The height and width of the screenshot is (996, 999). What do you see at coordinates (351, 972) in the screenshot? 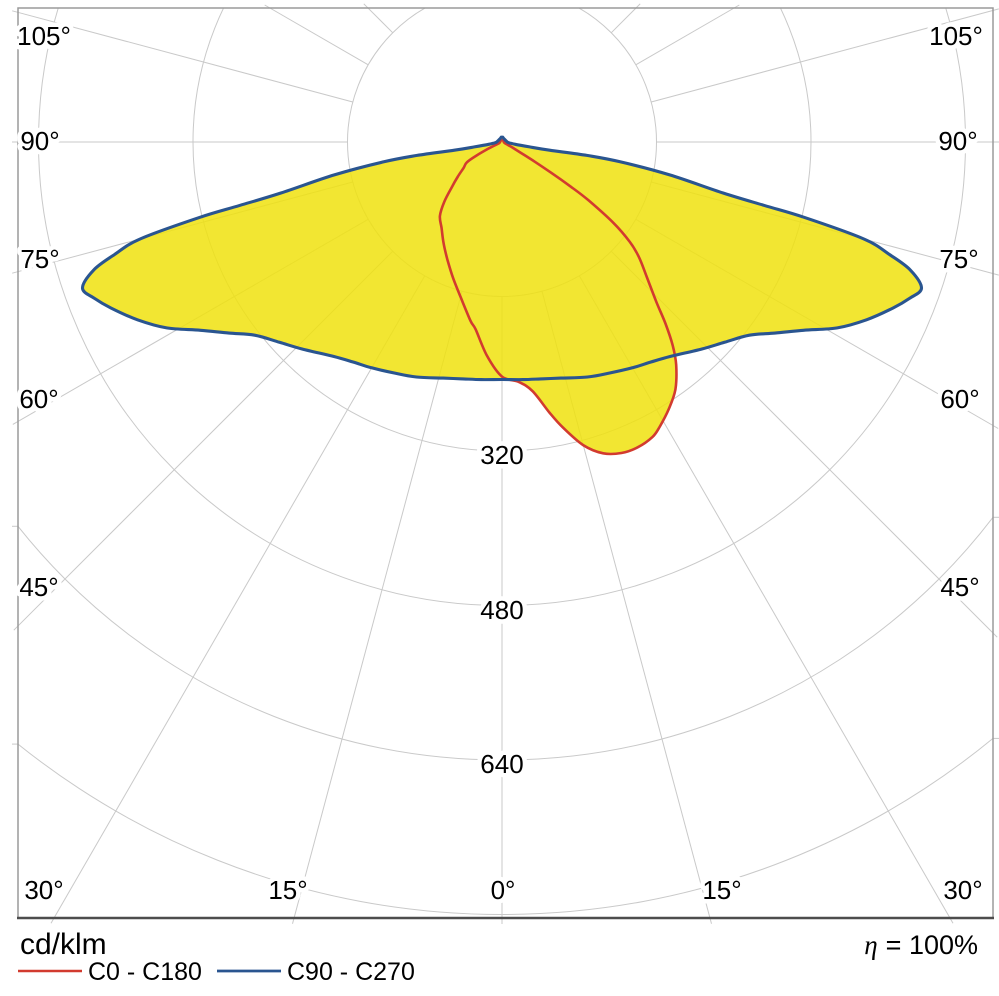
I see `legend-item-c90-c270: C90 - C270` at bounding box center [351, 972].